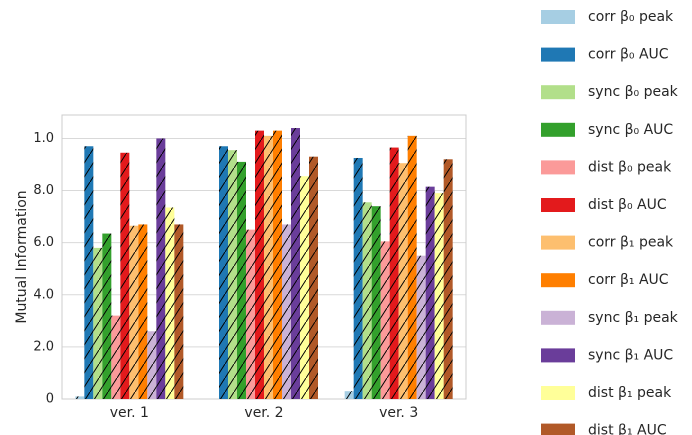 This screenshot has height=435, width=692. What do you see at coordinates (628, 55) in the screenshot?
I see `legend-label: corr β₀ AUC` at bounding box center [628, 55].